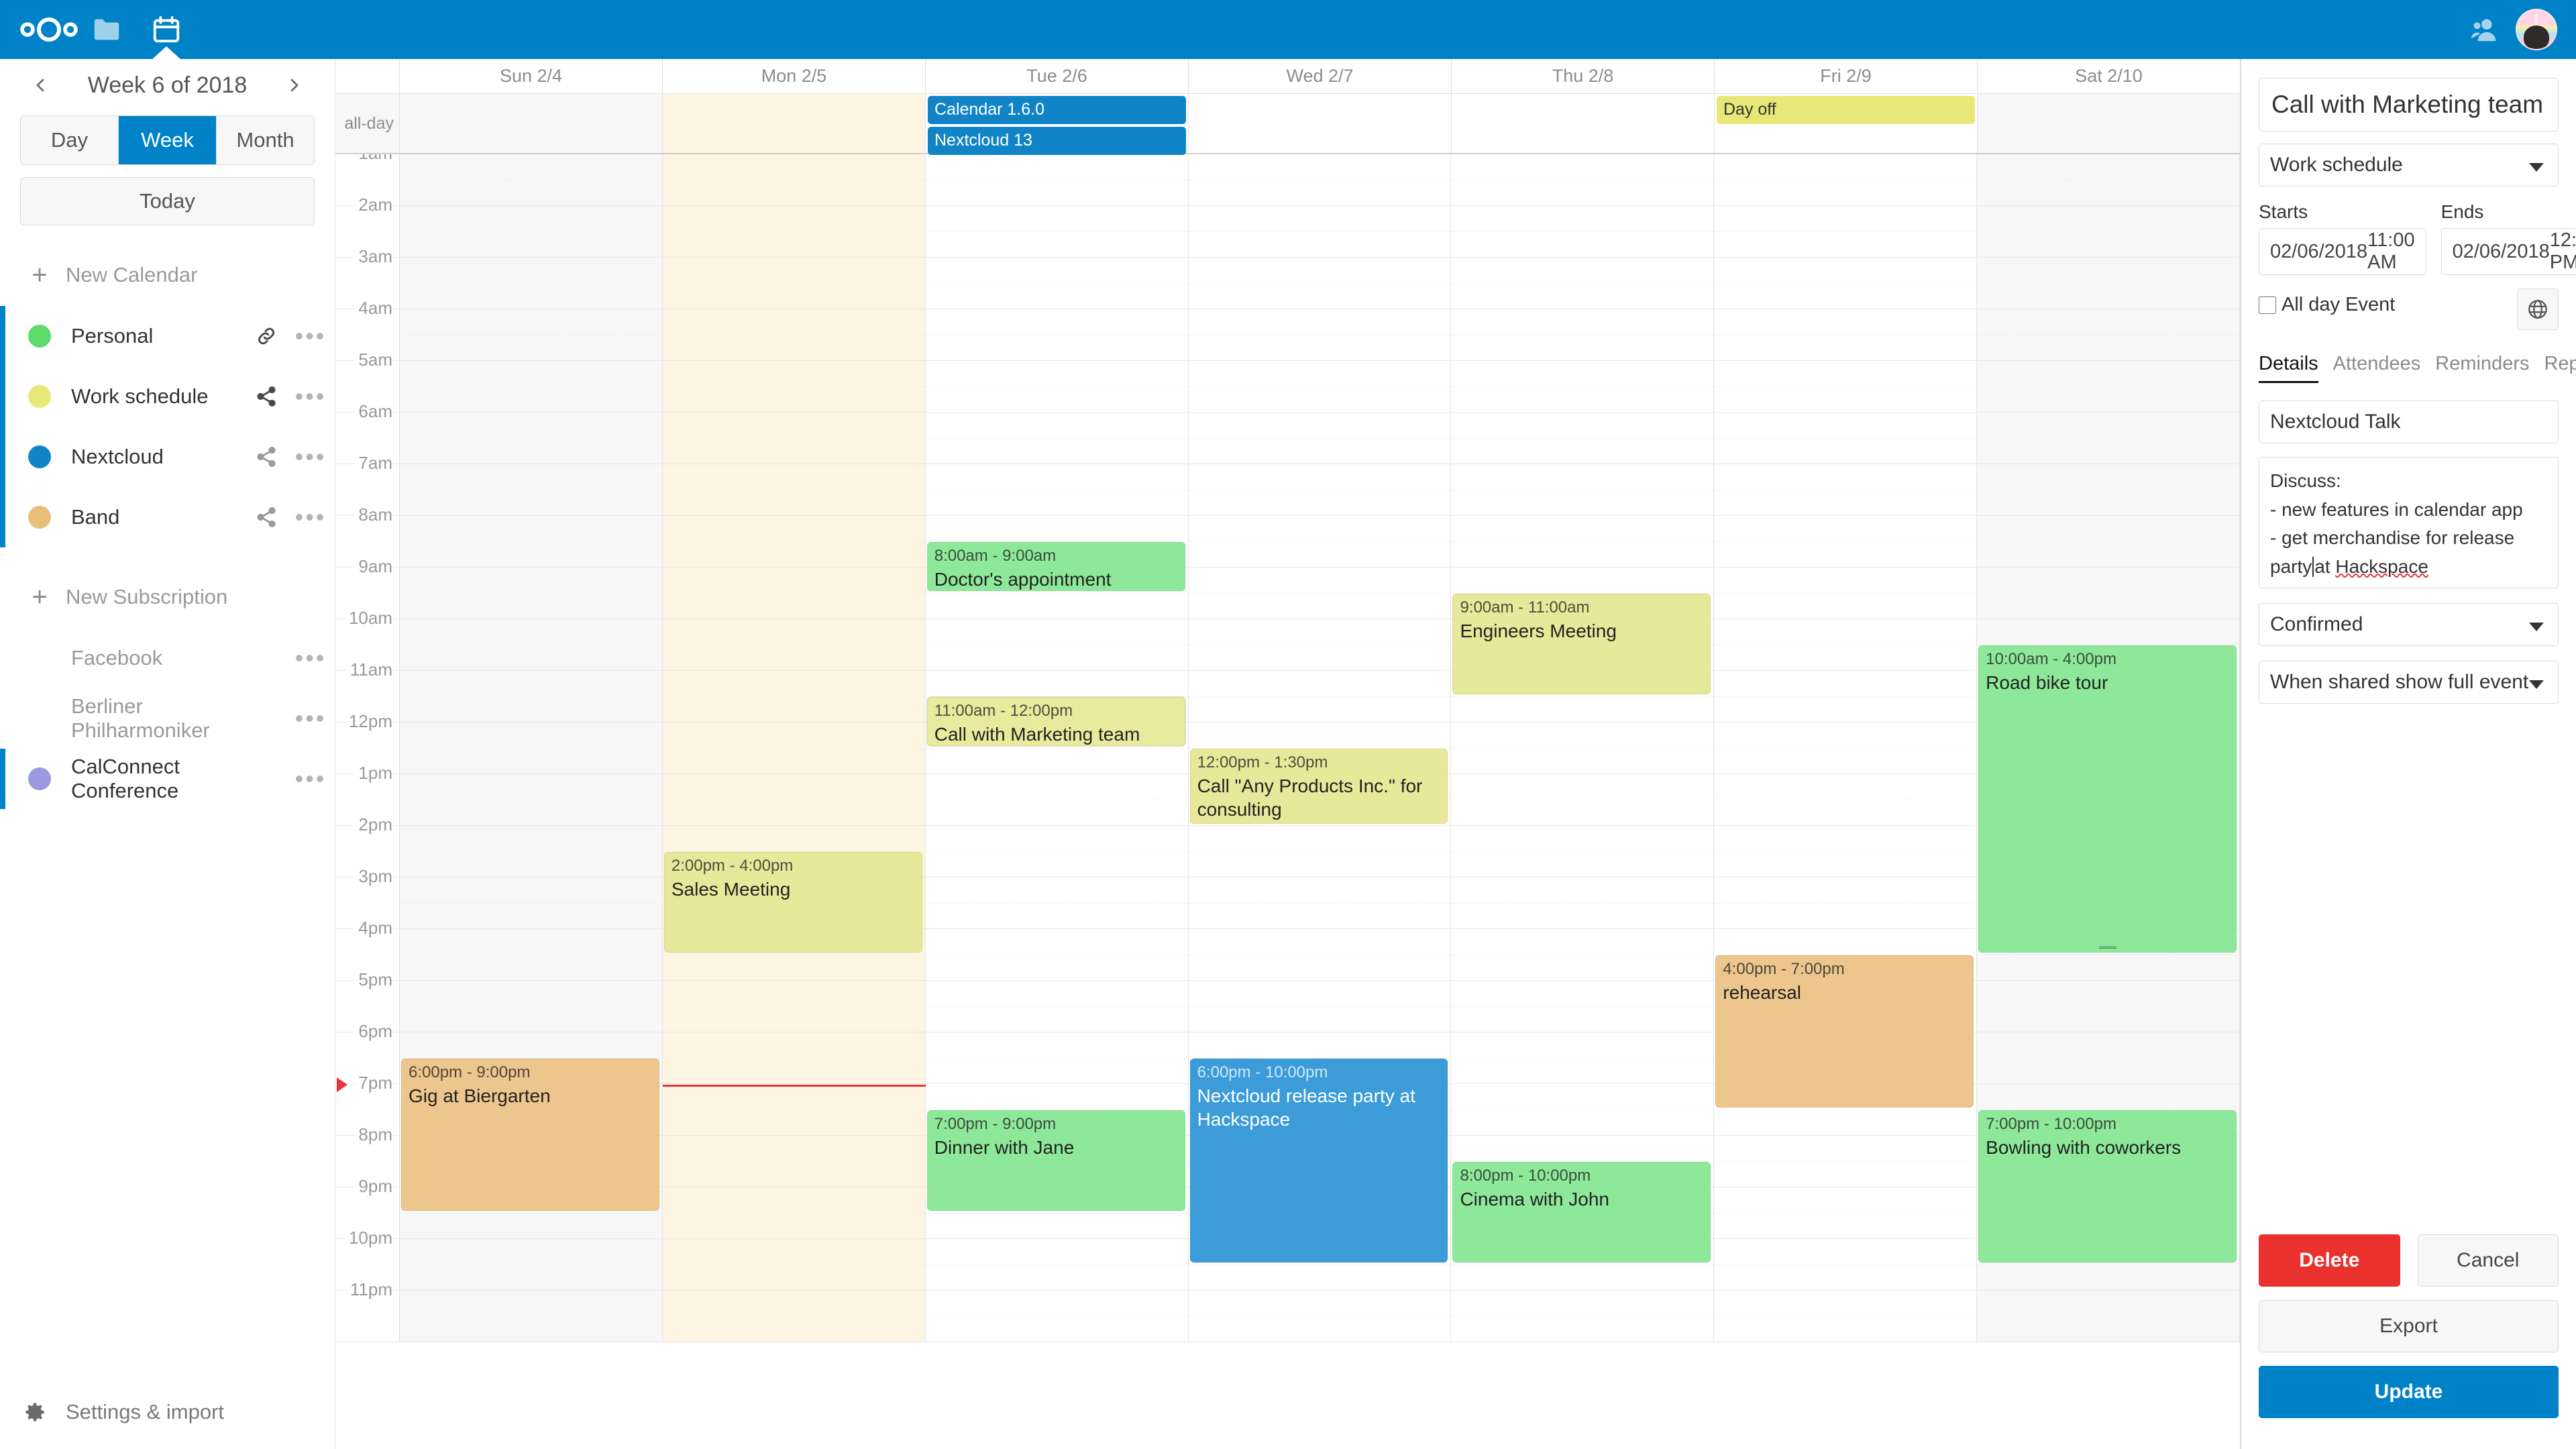 The height and width of the screenshot is (1449, 2576). I want to click on all-day-event: Nextcloud 13, so click(1057, 140).